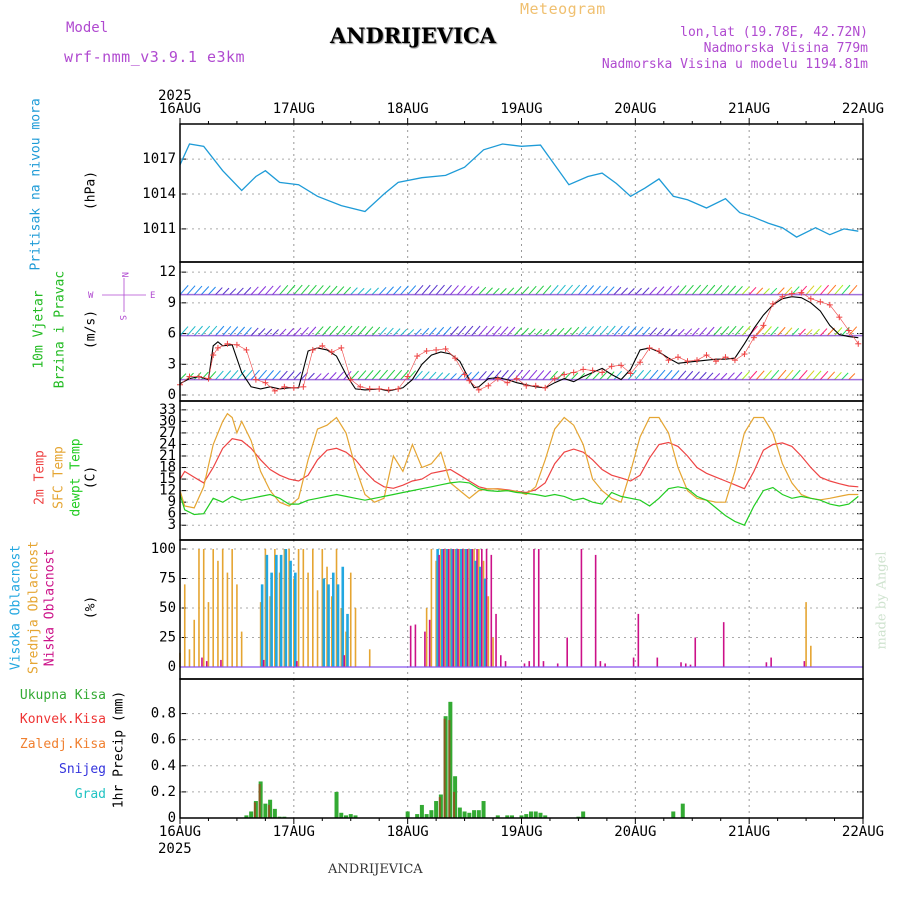  Describe the element at coordinates (16, 607) in the screenshot. I see `cloud-label-high: Visoka Oblacnost` at that location.